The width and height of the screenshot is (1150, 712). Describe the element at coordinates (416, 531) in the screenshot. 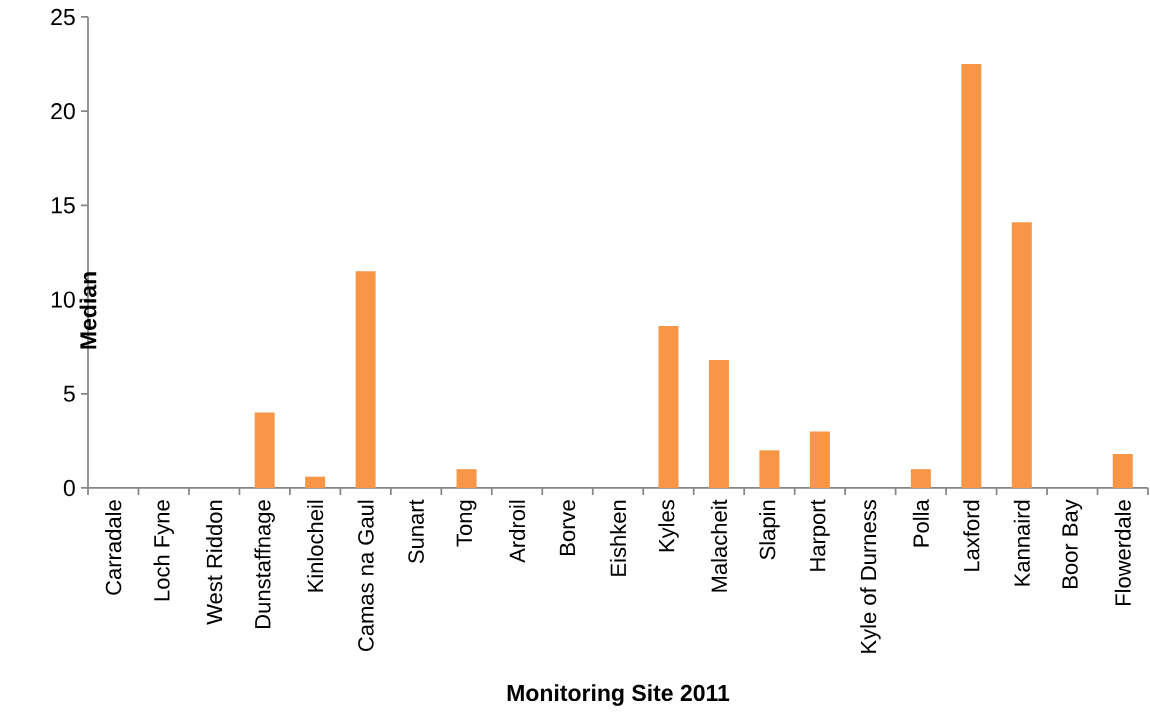

I see `x-tick-label: Sunart` at that location.